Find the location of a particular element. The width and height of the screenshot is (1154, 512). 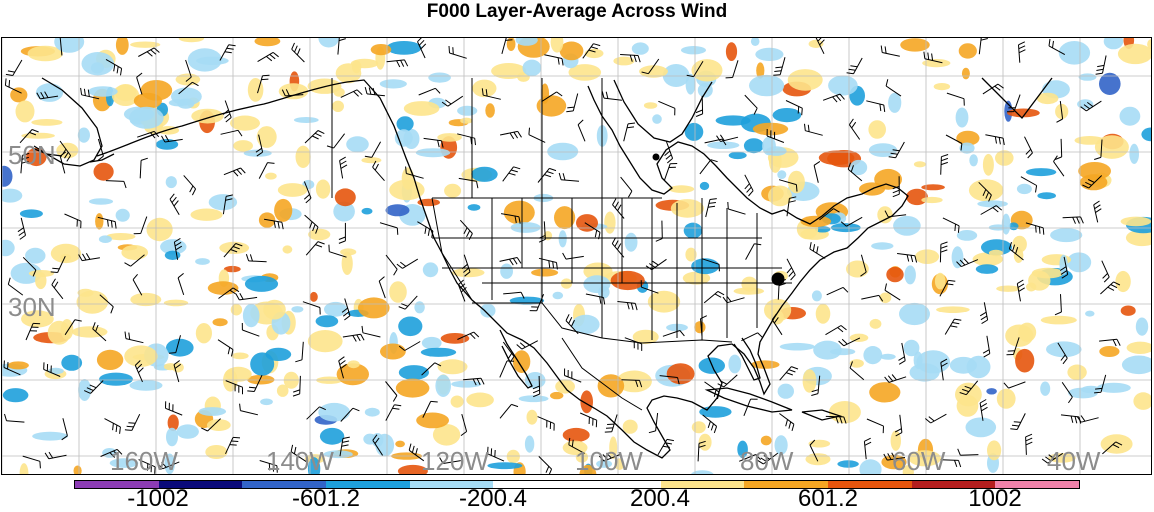

lon-label-140w: 140W is located at coordinates (300, 461).